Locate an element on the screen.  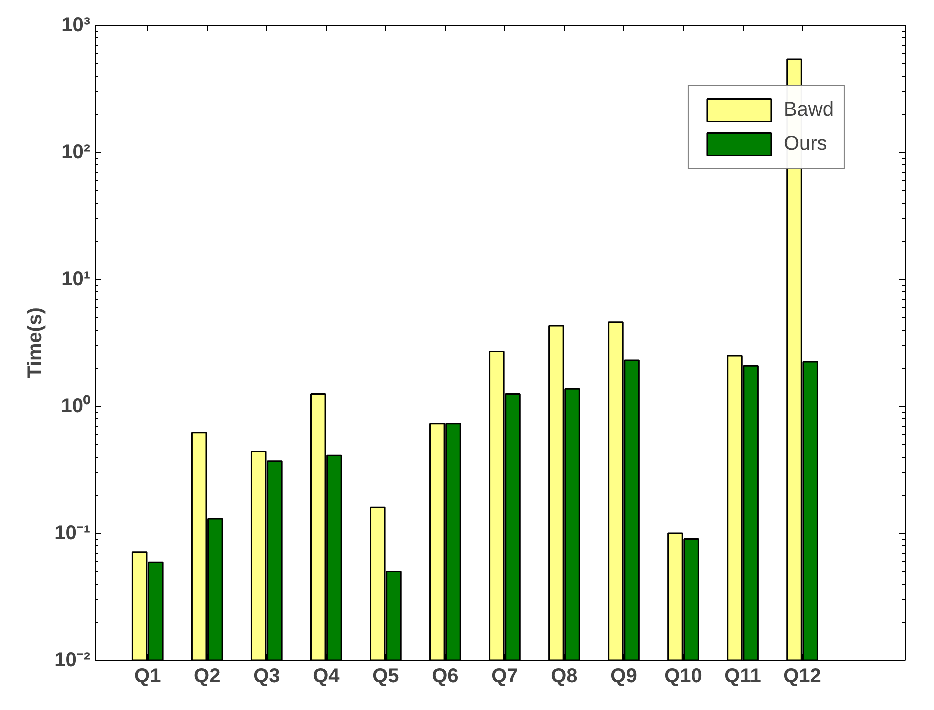
y-tick-label: 10⁰ is located at coordinates (76, 406).